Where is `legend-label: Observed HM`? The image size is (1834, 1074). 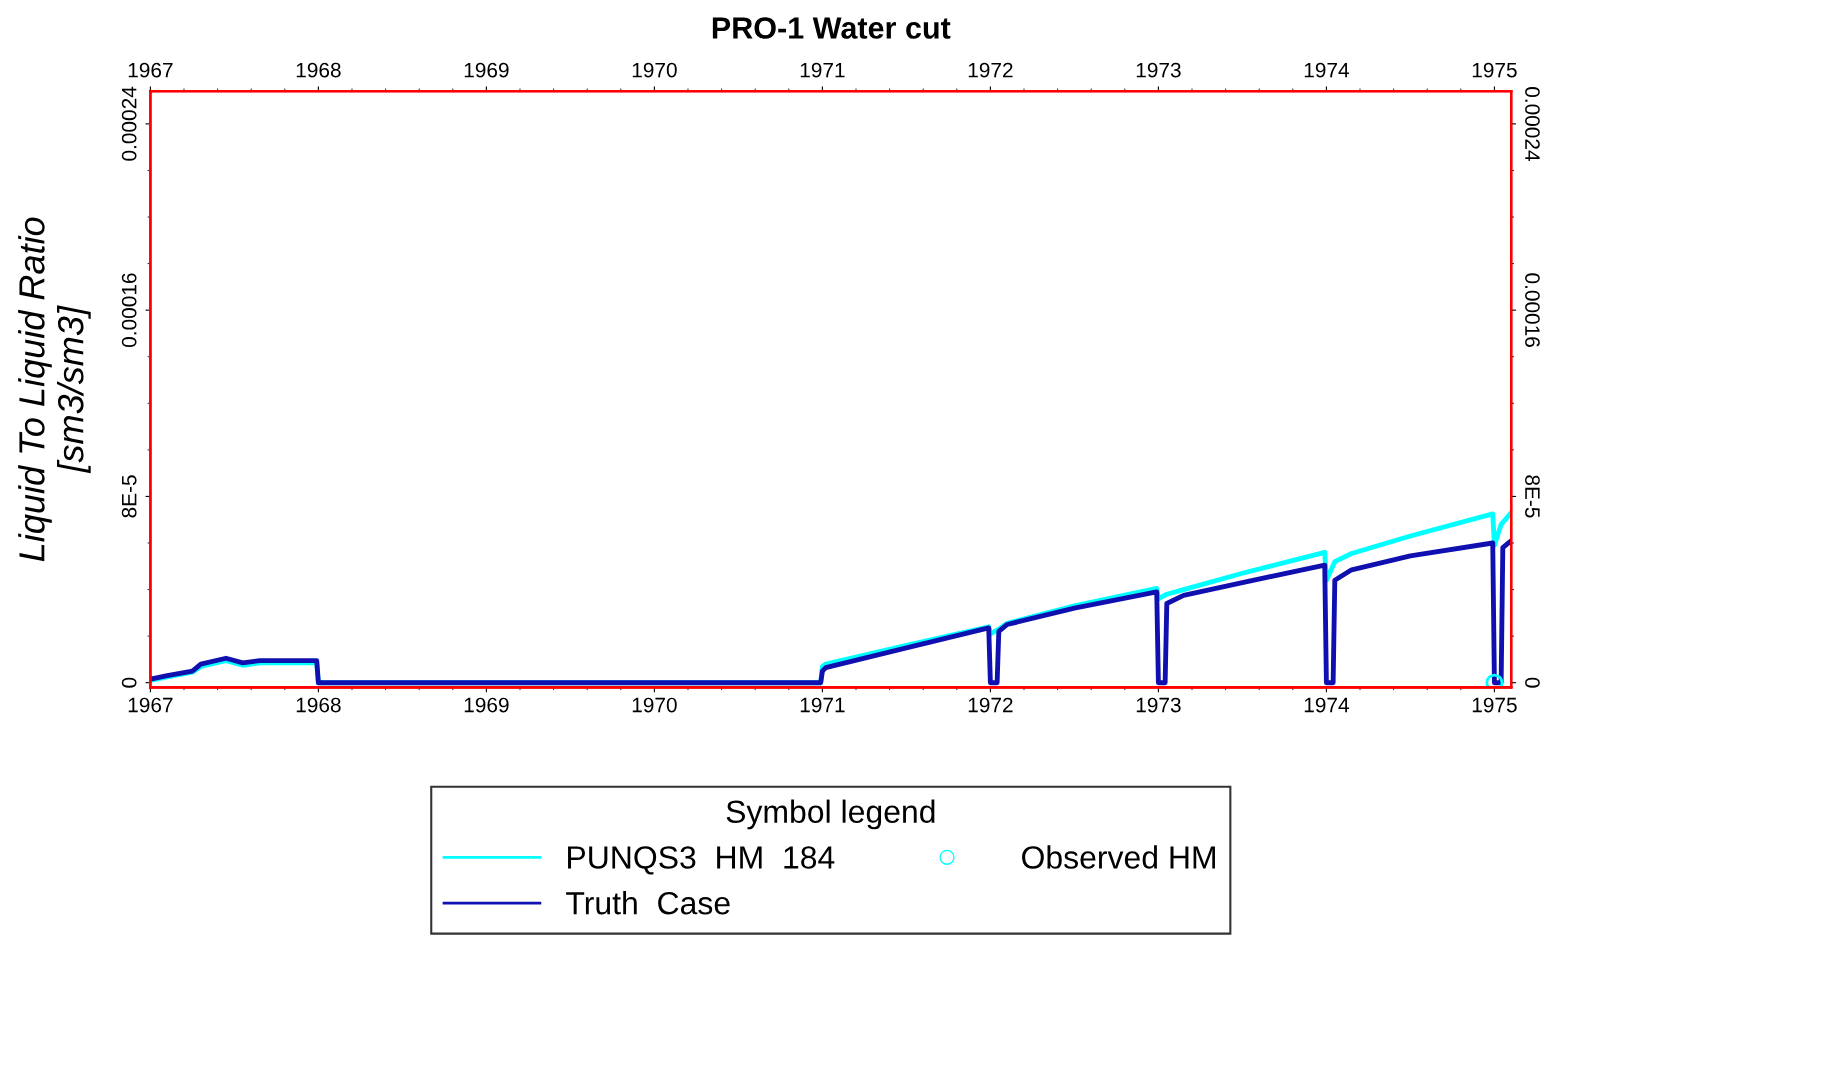 legend-label: Observed HM is located at coordinates (1118, 857).